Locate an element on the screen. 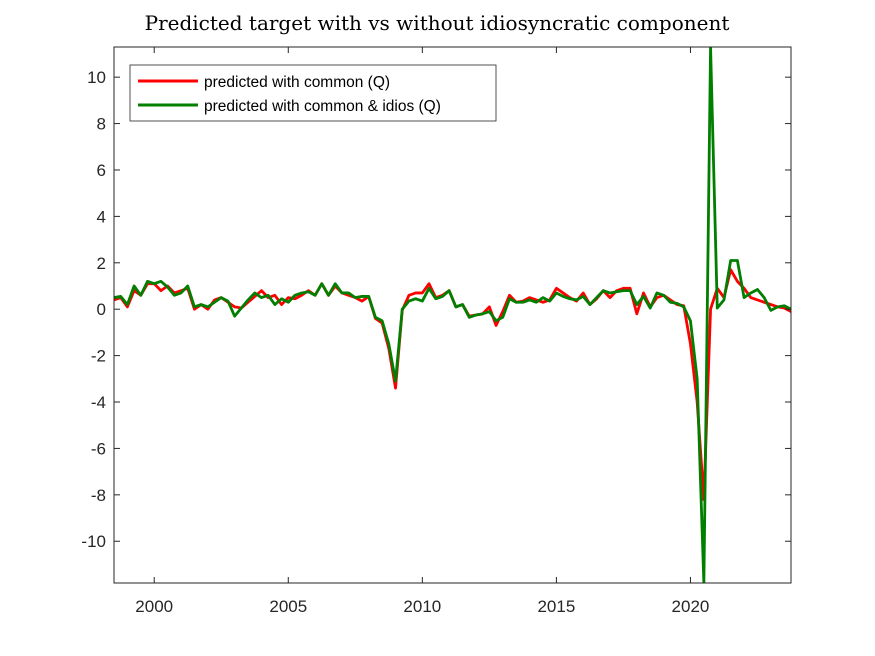 Image resolution: width=875 pixels, height=656 pixels. x-tick-label: 2010 is located at coordinates (422, 606).